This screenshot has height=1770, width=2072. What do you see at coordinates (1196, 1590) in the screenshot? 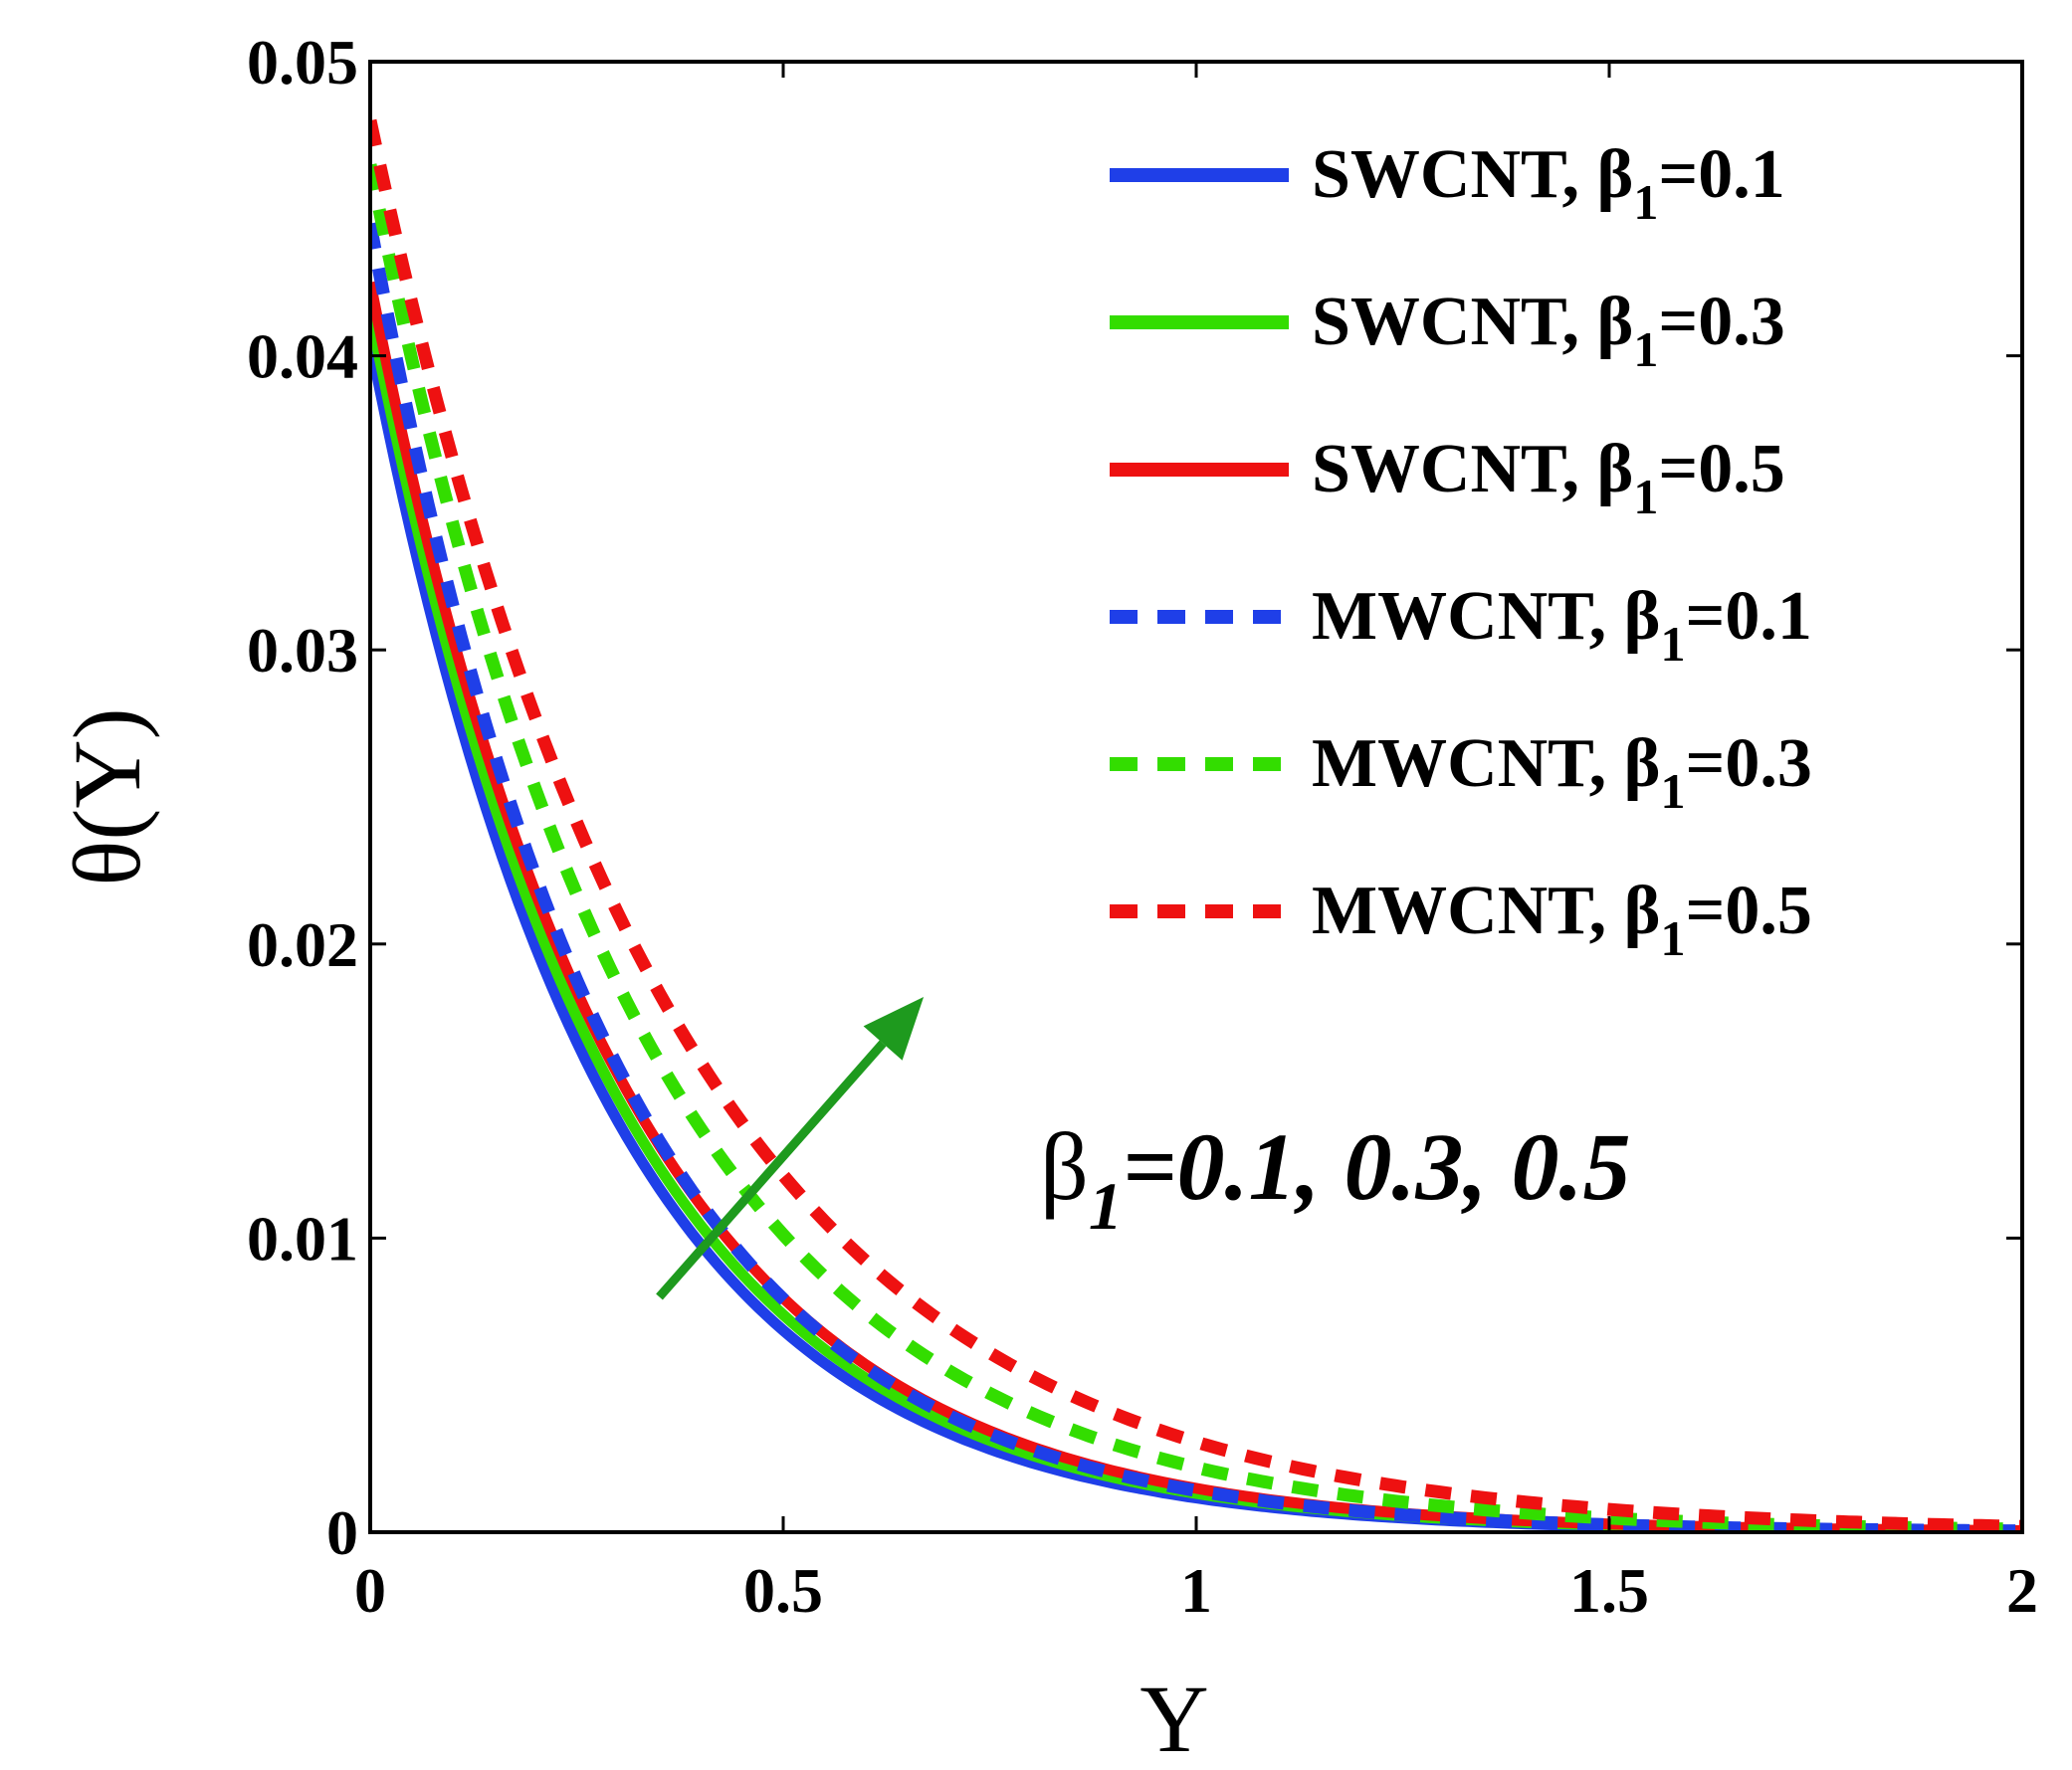
I see `x-tick-label: 1` at bounding box center [1196, 1590].